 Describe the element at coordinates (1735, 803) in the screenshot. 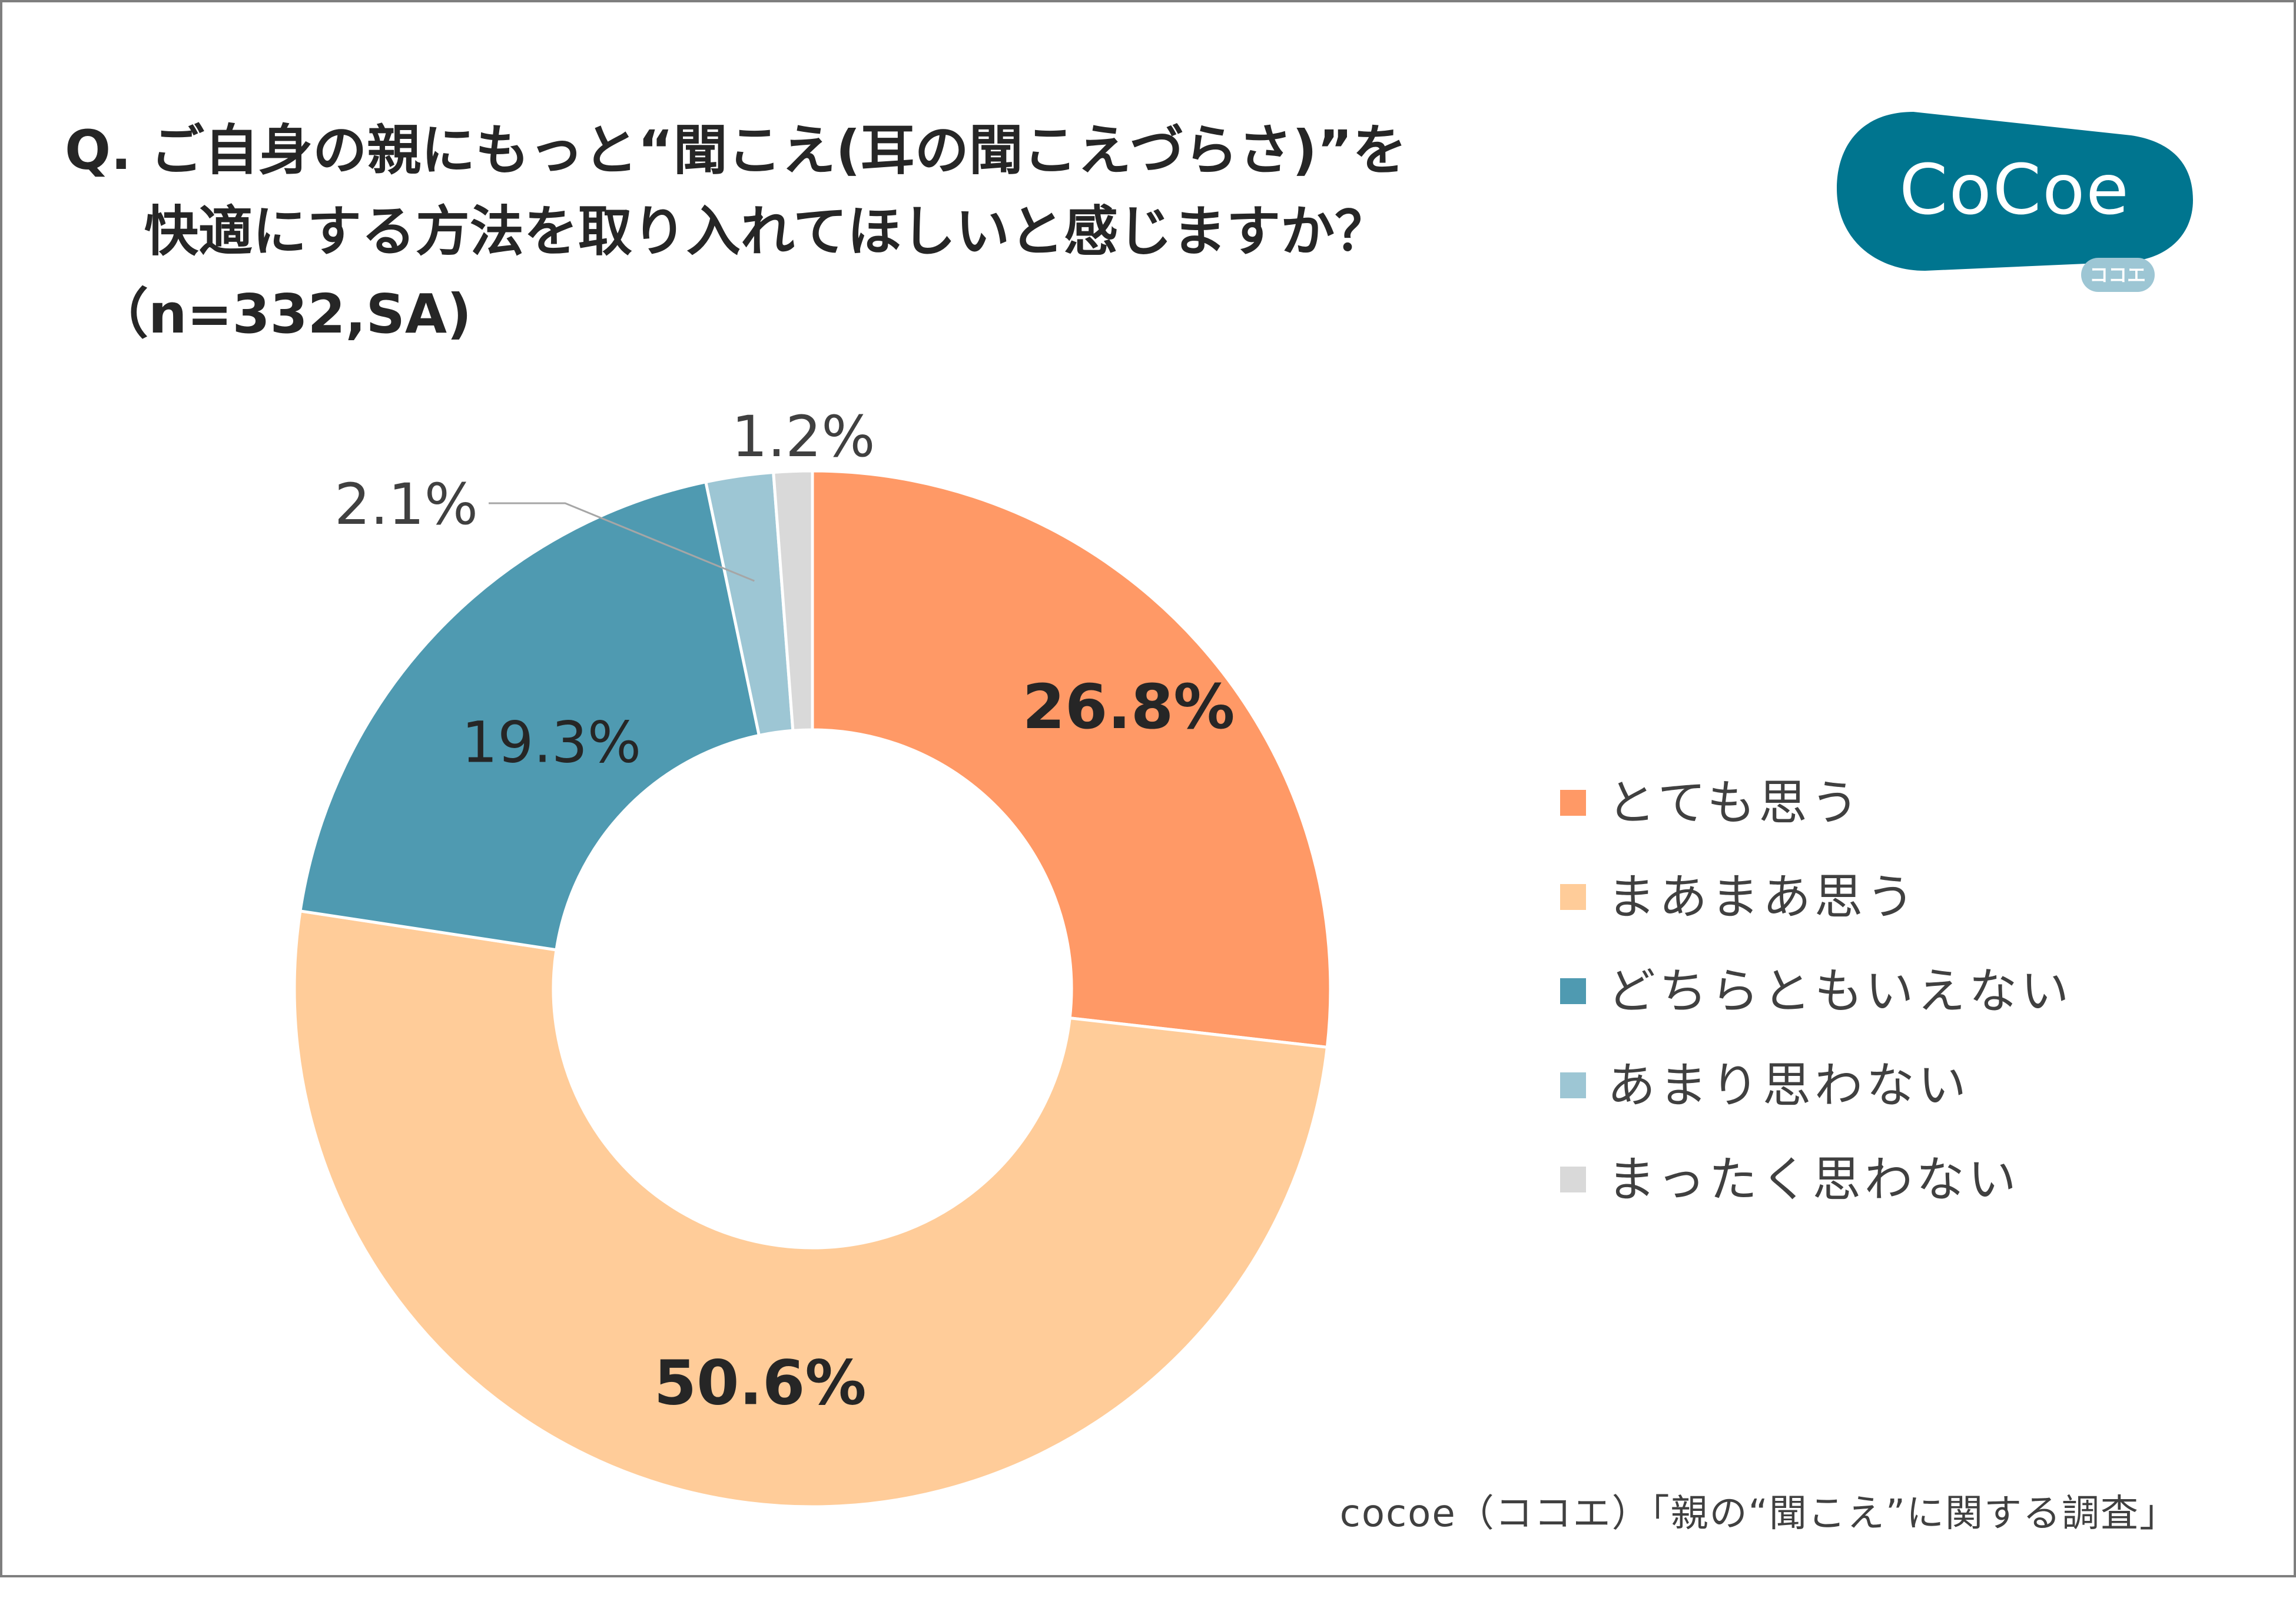

I see `legend-label-very: とても思う` at that location.